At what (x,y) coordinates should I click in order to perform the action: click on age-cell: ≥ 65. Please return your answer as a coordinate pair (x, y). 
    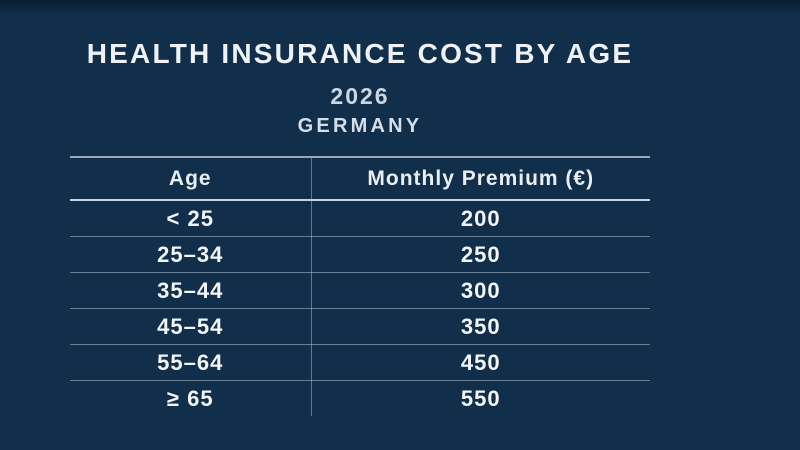
    Looking at the image, I should click on (191, 398).